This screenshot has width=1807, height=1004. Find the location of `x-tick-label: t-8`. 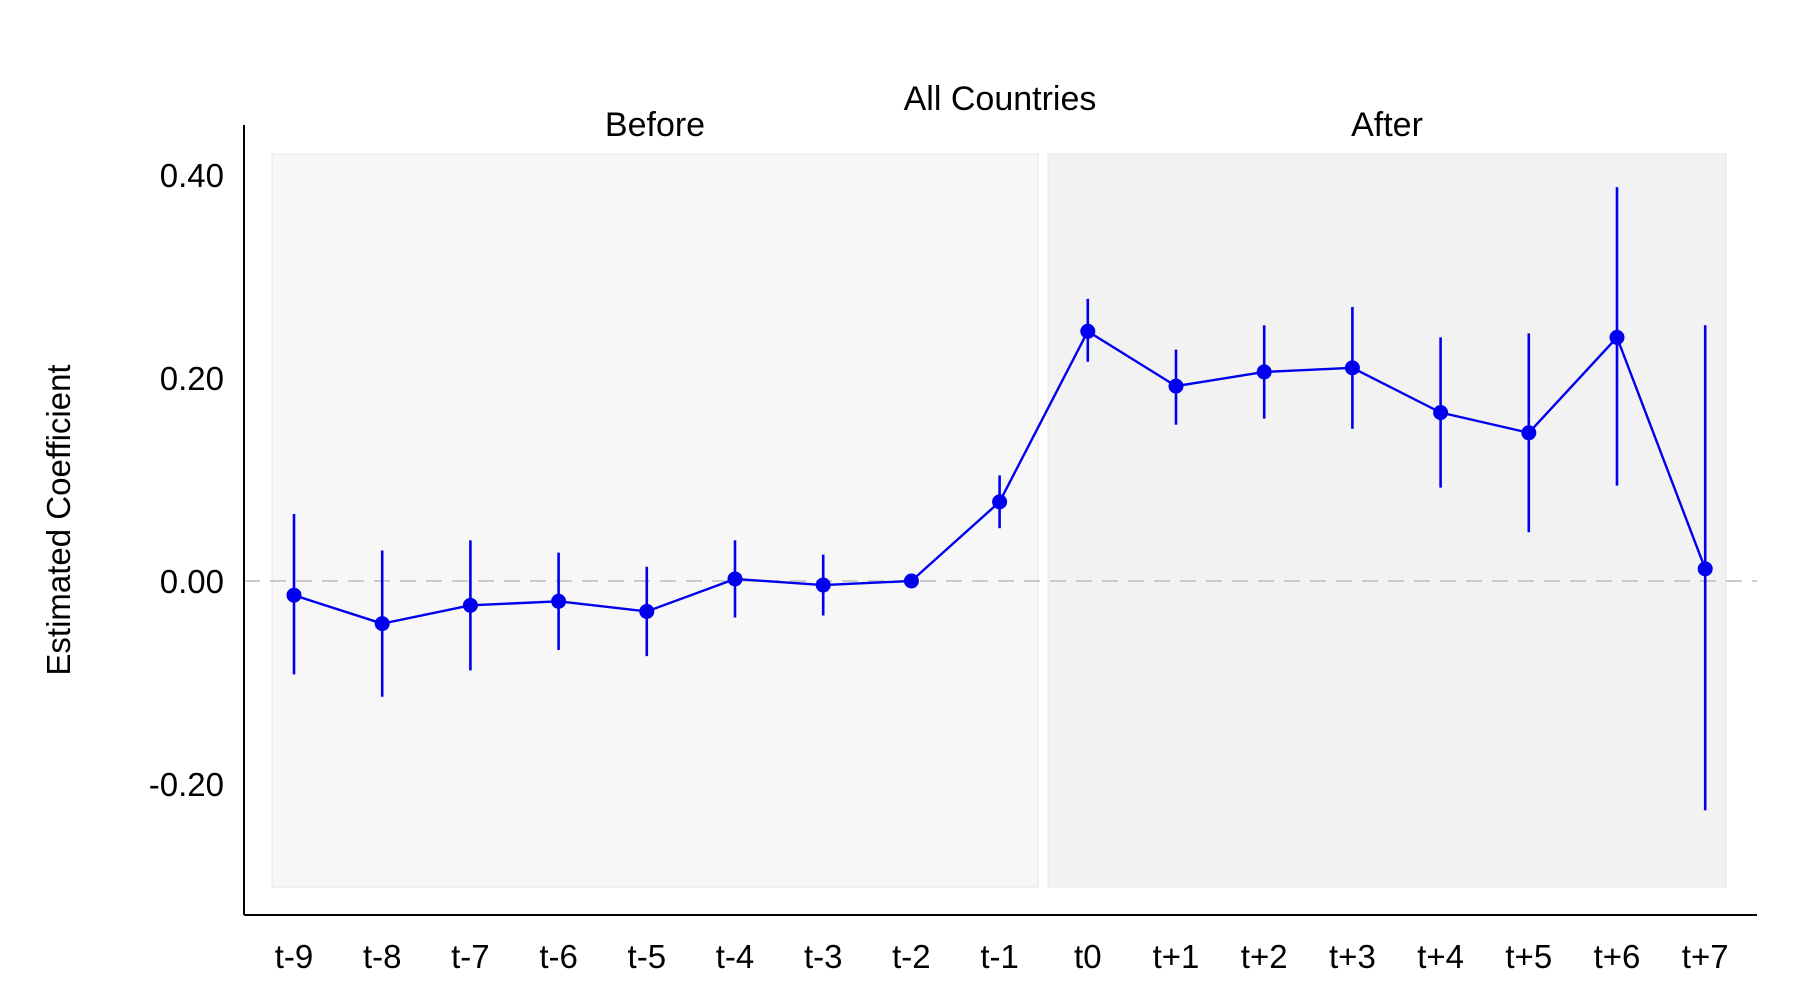

x-tick-label: t-8 is located at coordinates (382, 956).